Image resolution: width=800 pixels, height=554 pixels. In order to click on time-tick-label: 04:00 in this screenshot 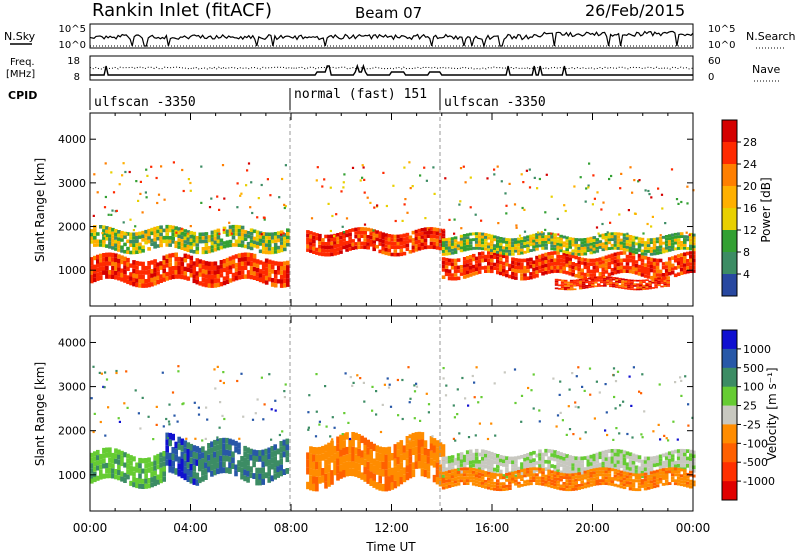, I will do `click(190, 528)`.